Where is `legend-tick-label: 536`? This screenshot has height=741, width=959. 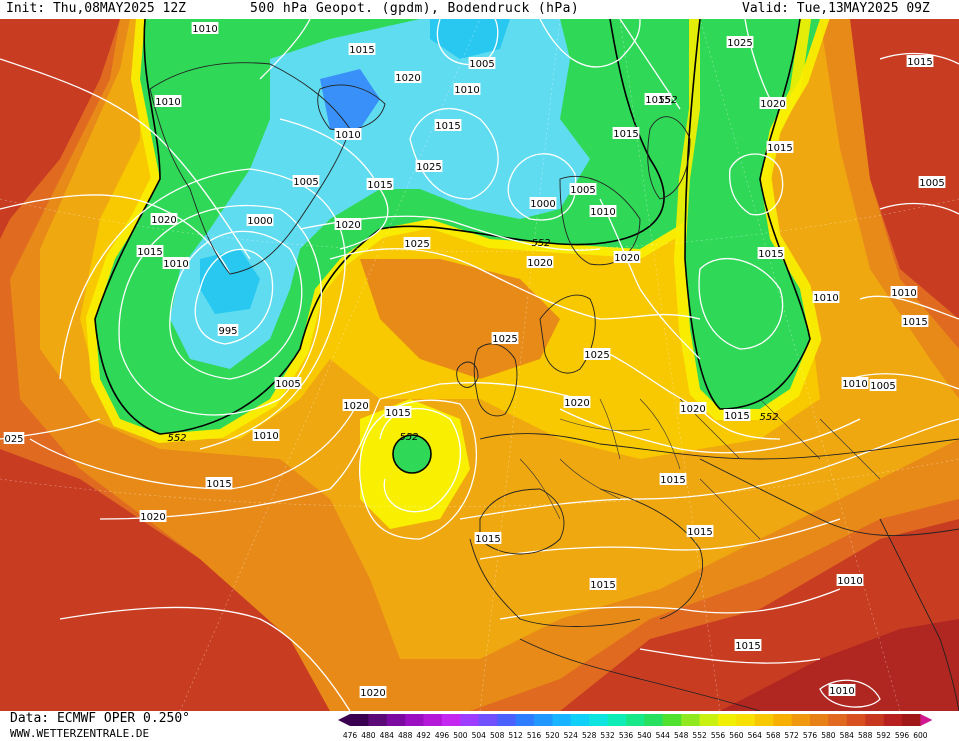 legend-tick-label: 536 is located at coordinates (626, 735).